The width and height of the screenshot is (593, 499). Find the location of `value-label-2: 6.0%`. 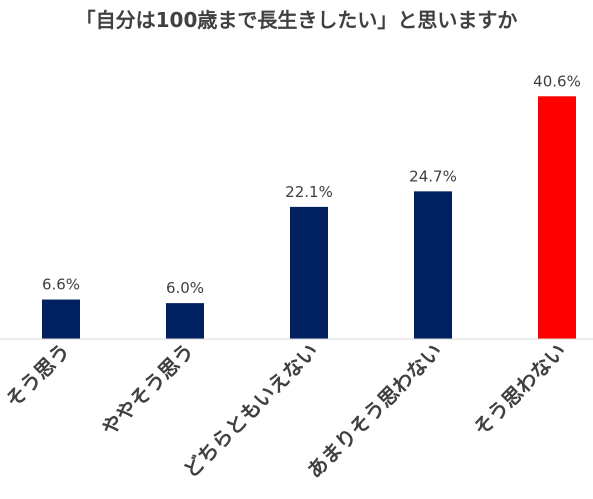

value-label-2: 6.0% is located at coordinates (185, 288).